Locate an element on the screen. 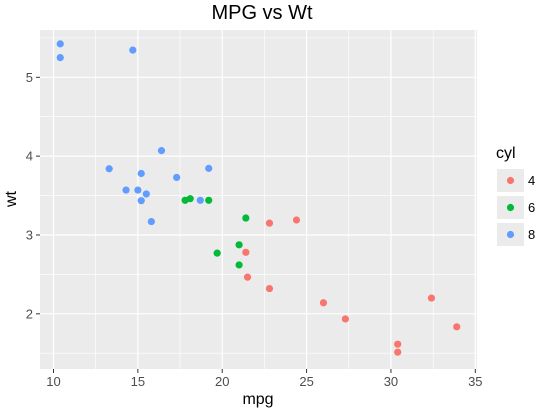 The image size is (552, 416). x-tick-label: 20 is located at coordinates (222, 381).